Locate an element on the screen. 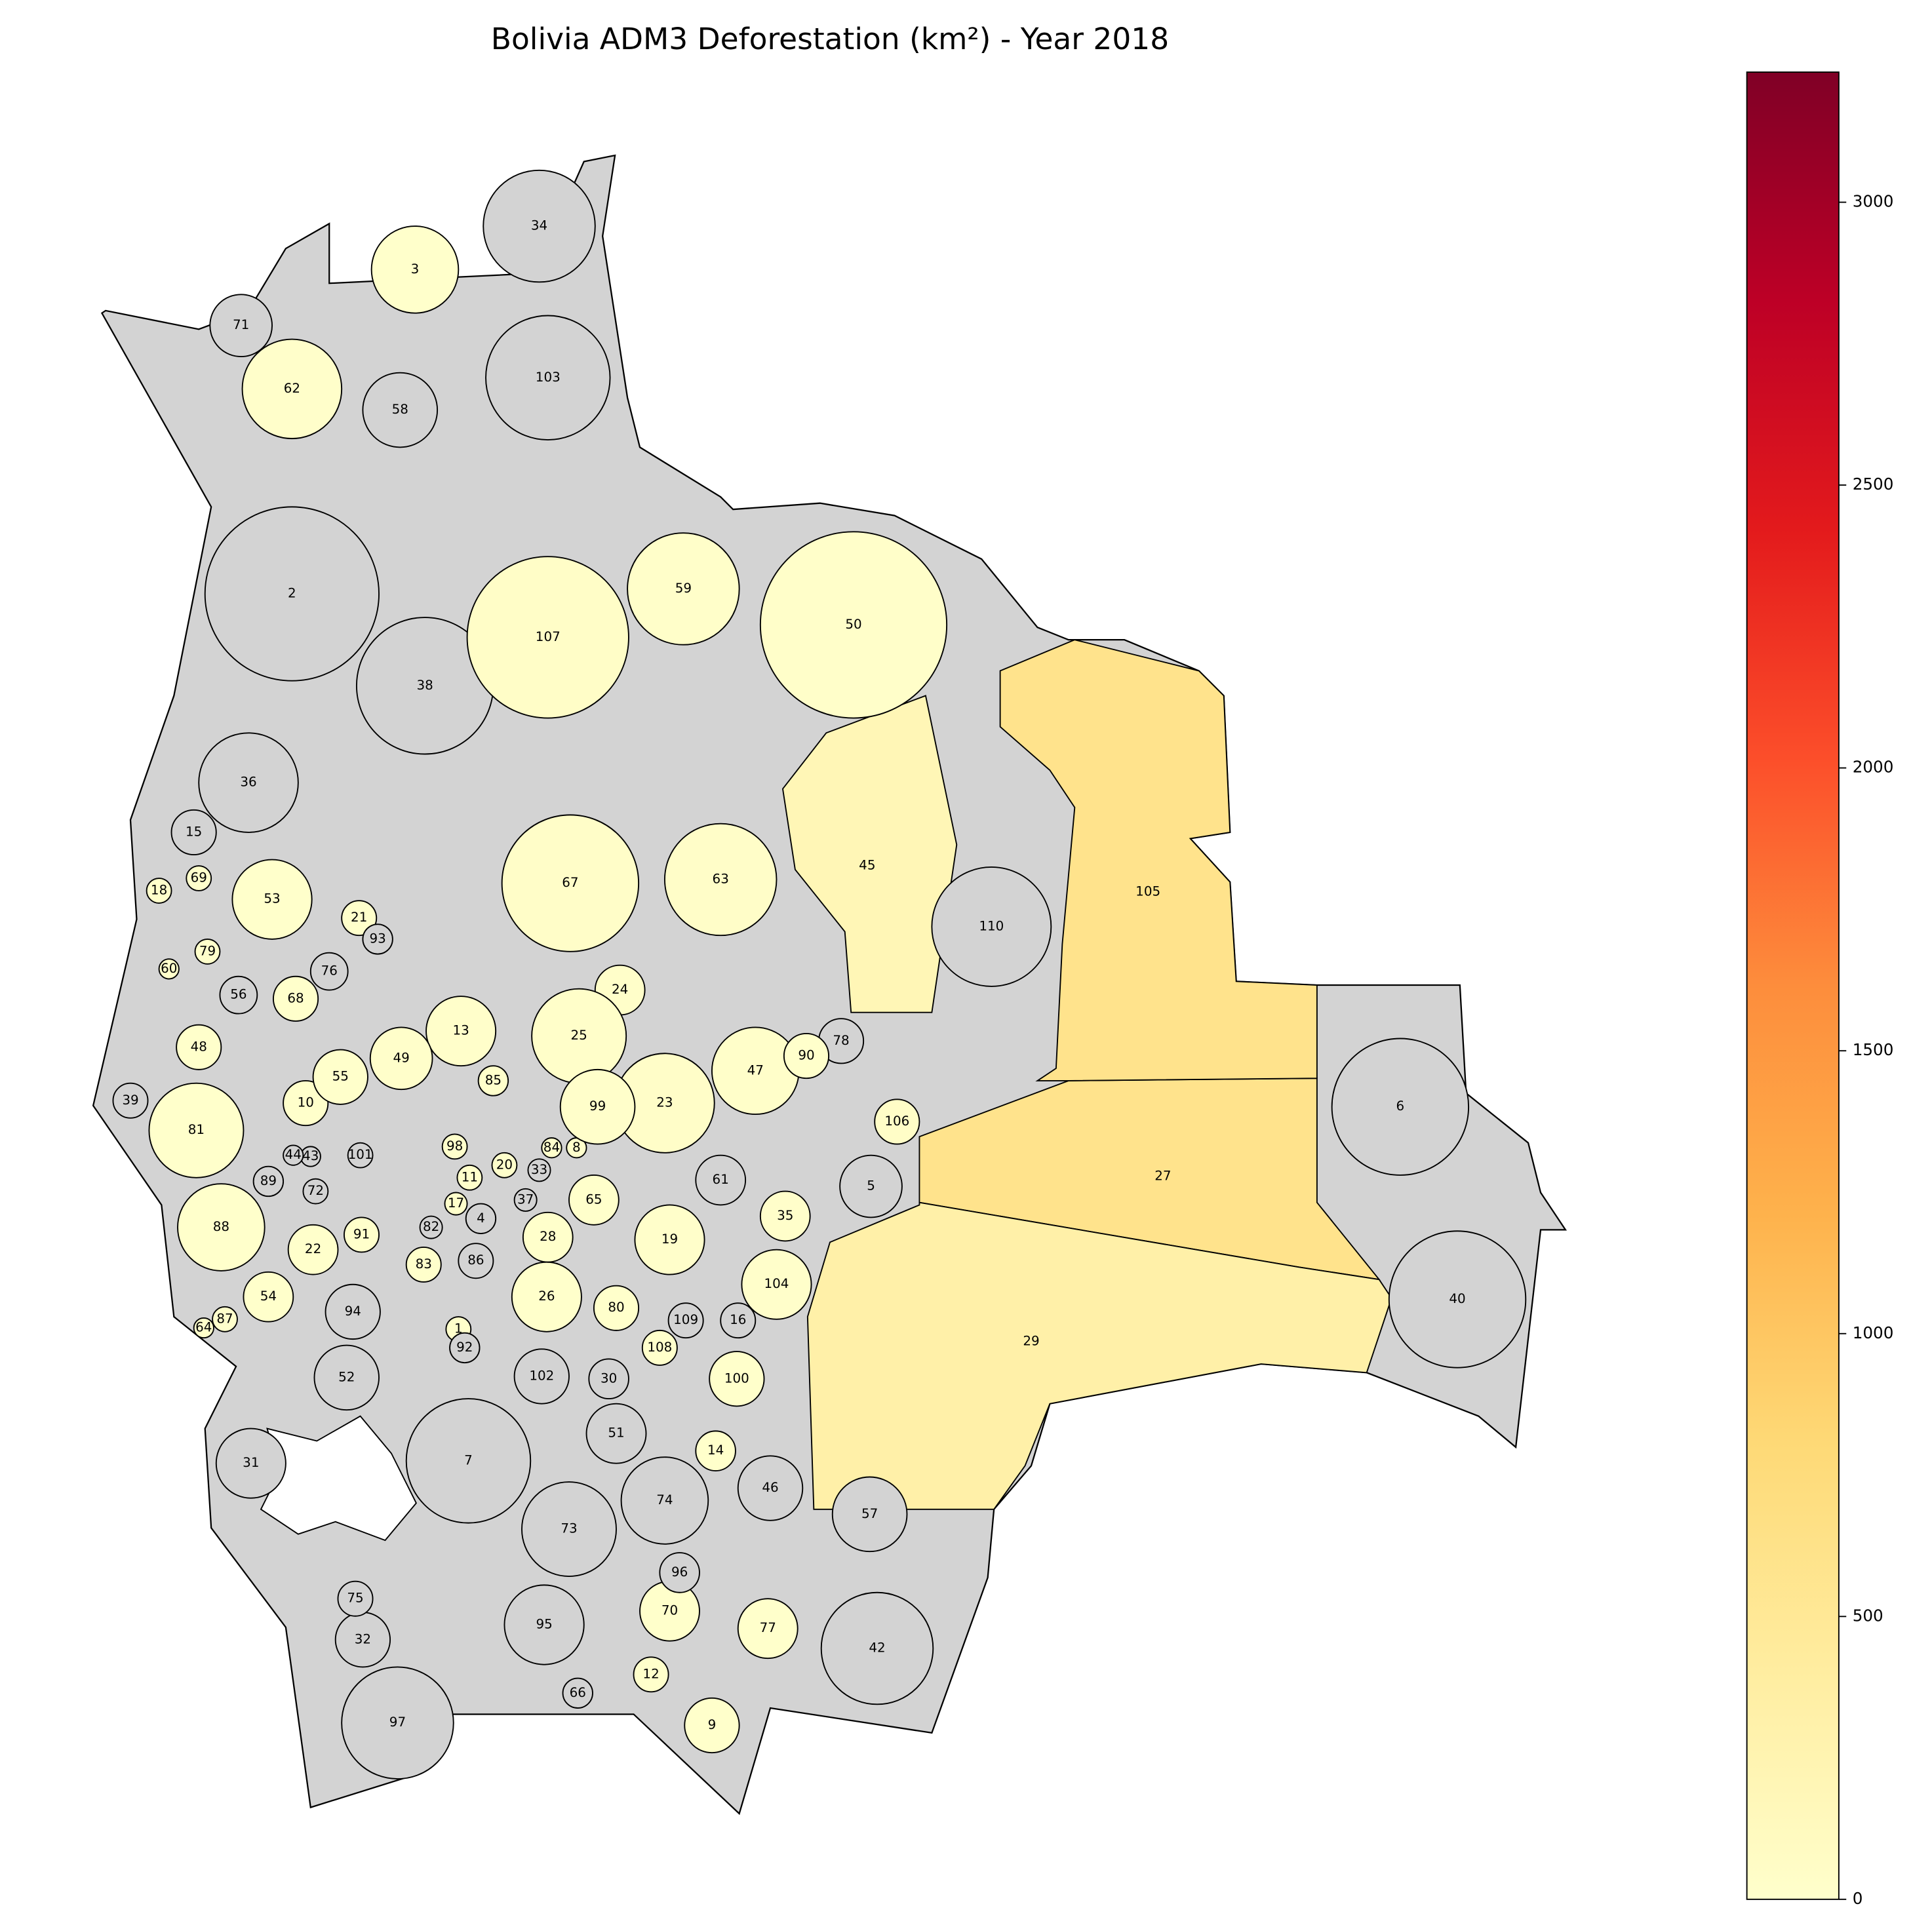 This screenshot has width=1932, height=1923. region-label: 6 is located at coordinates (1400, 1106).